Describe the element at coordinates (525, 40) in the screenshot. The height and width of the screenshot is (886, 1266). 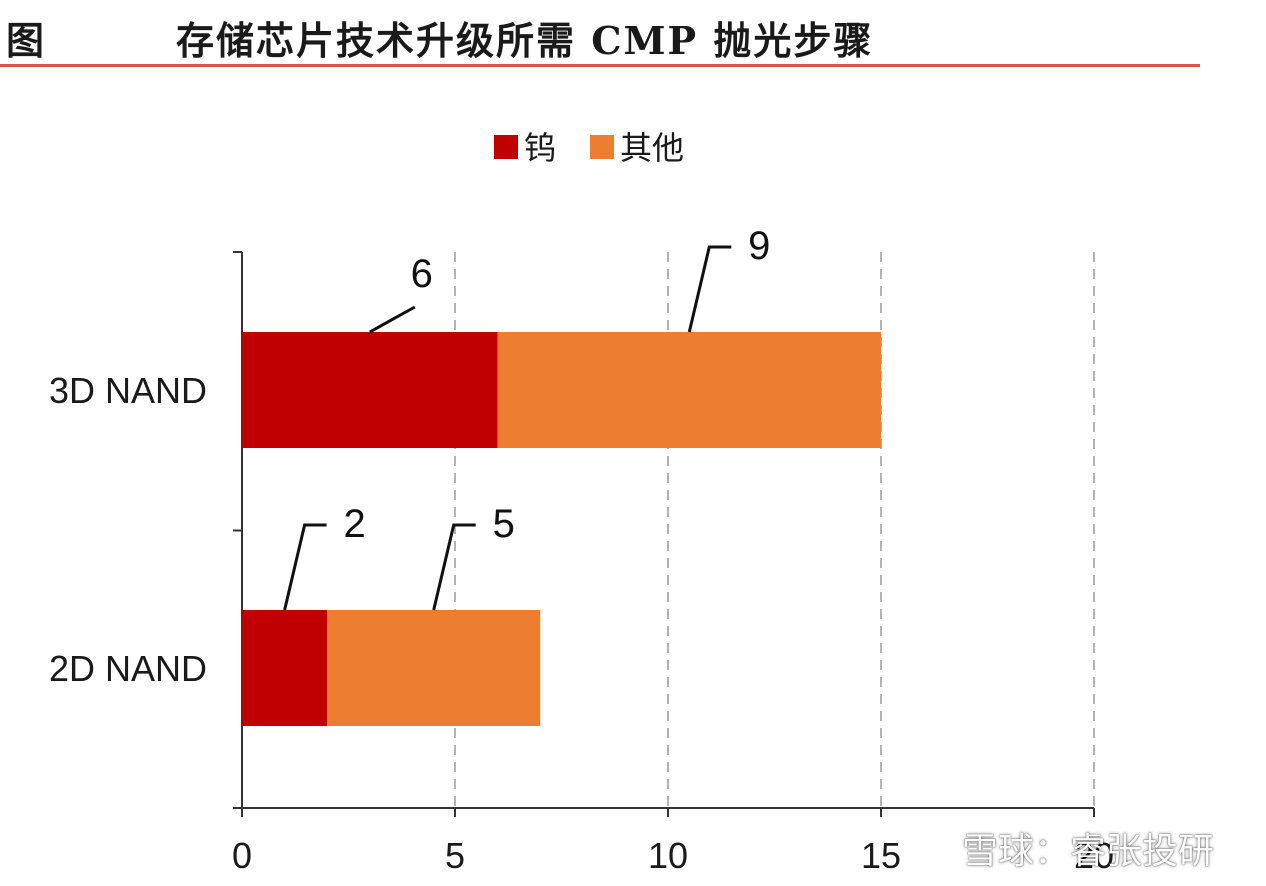
I see `figure-title: 存储芯片技术升级所需 CMP 抛光步骤` at that location.